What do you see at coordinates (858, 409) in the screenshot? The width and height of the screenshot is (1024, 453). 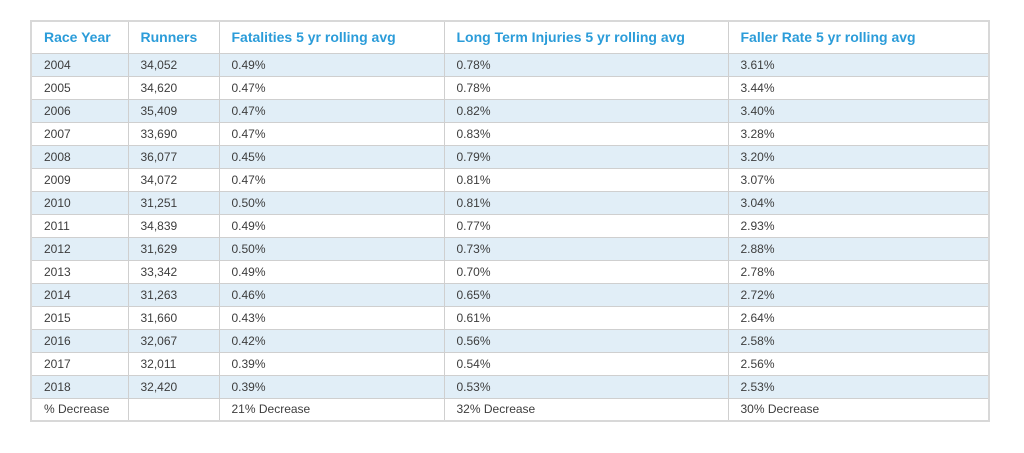 I see `footer-cell-faller-rate-5yr-avg: 30% Decrease` at bounding box center [858, 409].